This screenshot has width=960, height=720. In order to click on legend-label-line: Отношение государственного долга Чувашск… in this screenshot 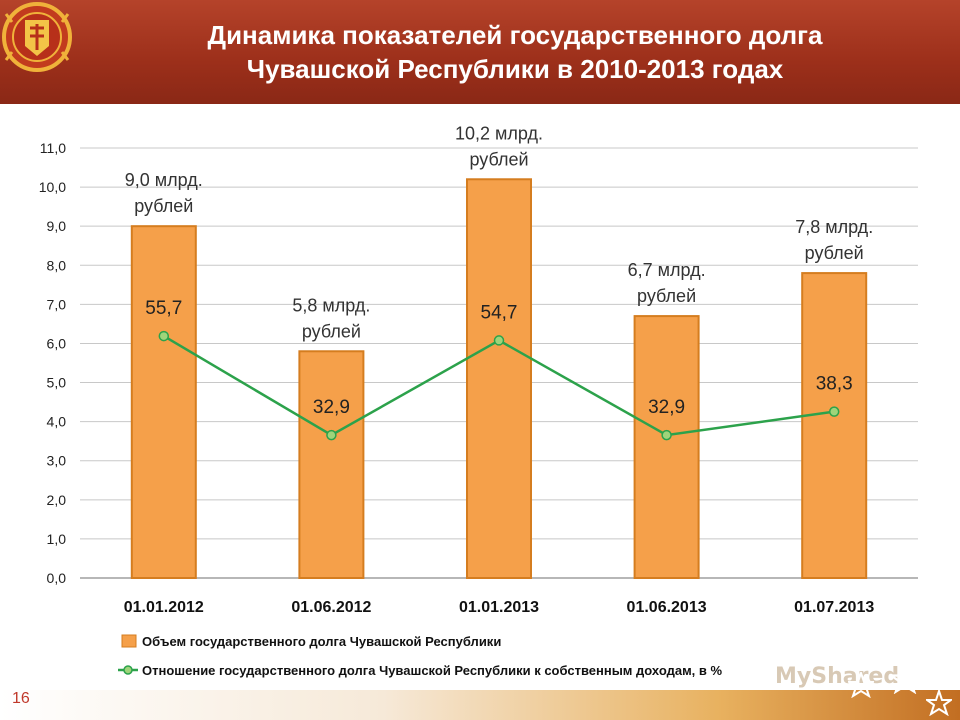, I will do `click(432, 670)`.